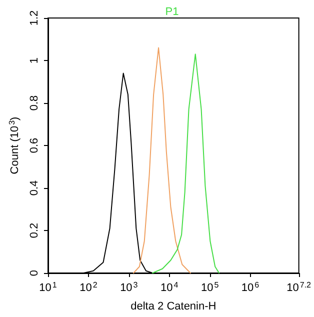 This screenshot has width=314, height=317. I want to click on x-axis-title: delta 2 Catenin-H, so click(173, 306).